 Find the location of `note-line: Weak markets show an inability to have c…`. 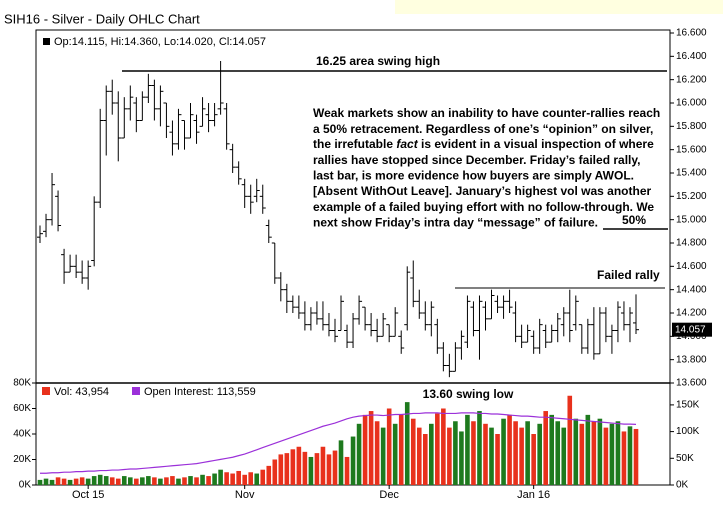

note-line: Weak markets show an inability to have c… is located at coordinates (486, 113).